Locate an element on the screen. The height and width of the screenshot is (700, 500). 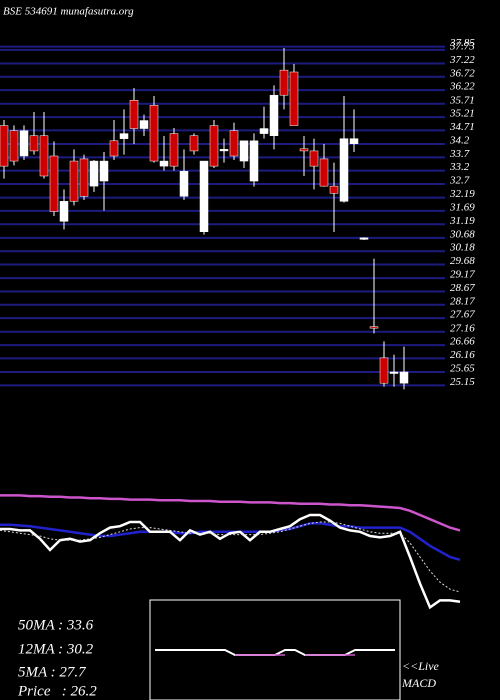
y-tick-label: 35.71 is located at coordinates (462, 100).